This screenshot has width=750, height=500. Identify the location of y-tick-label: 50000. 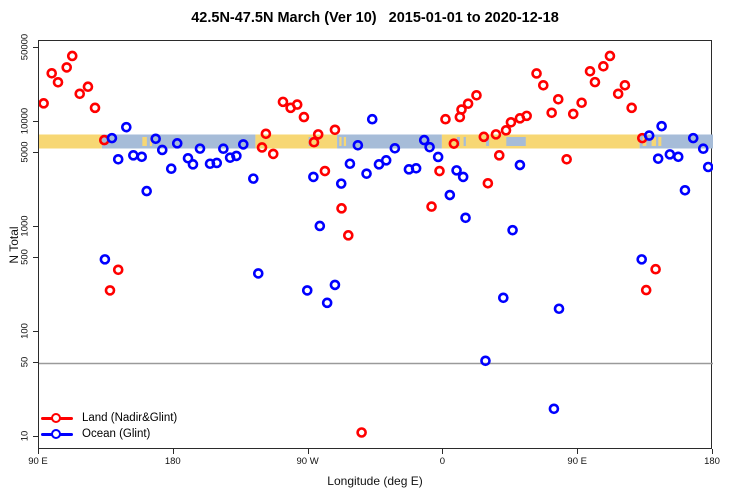
(25, 47).